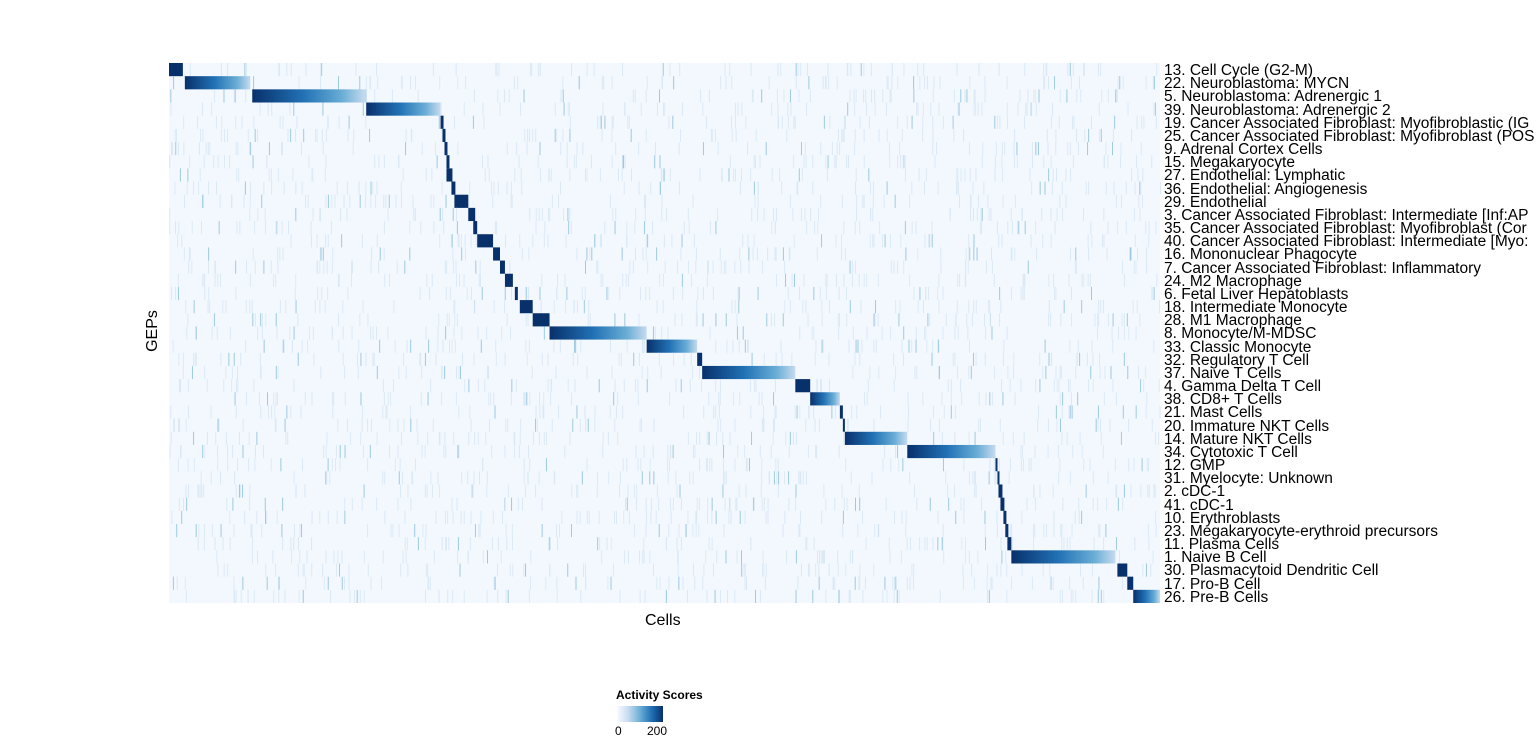  I want to click on gep-row-label: 10. Erythroblasts, so click(1222, 518).